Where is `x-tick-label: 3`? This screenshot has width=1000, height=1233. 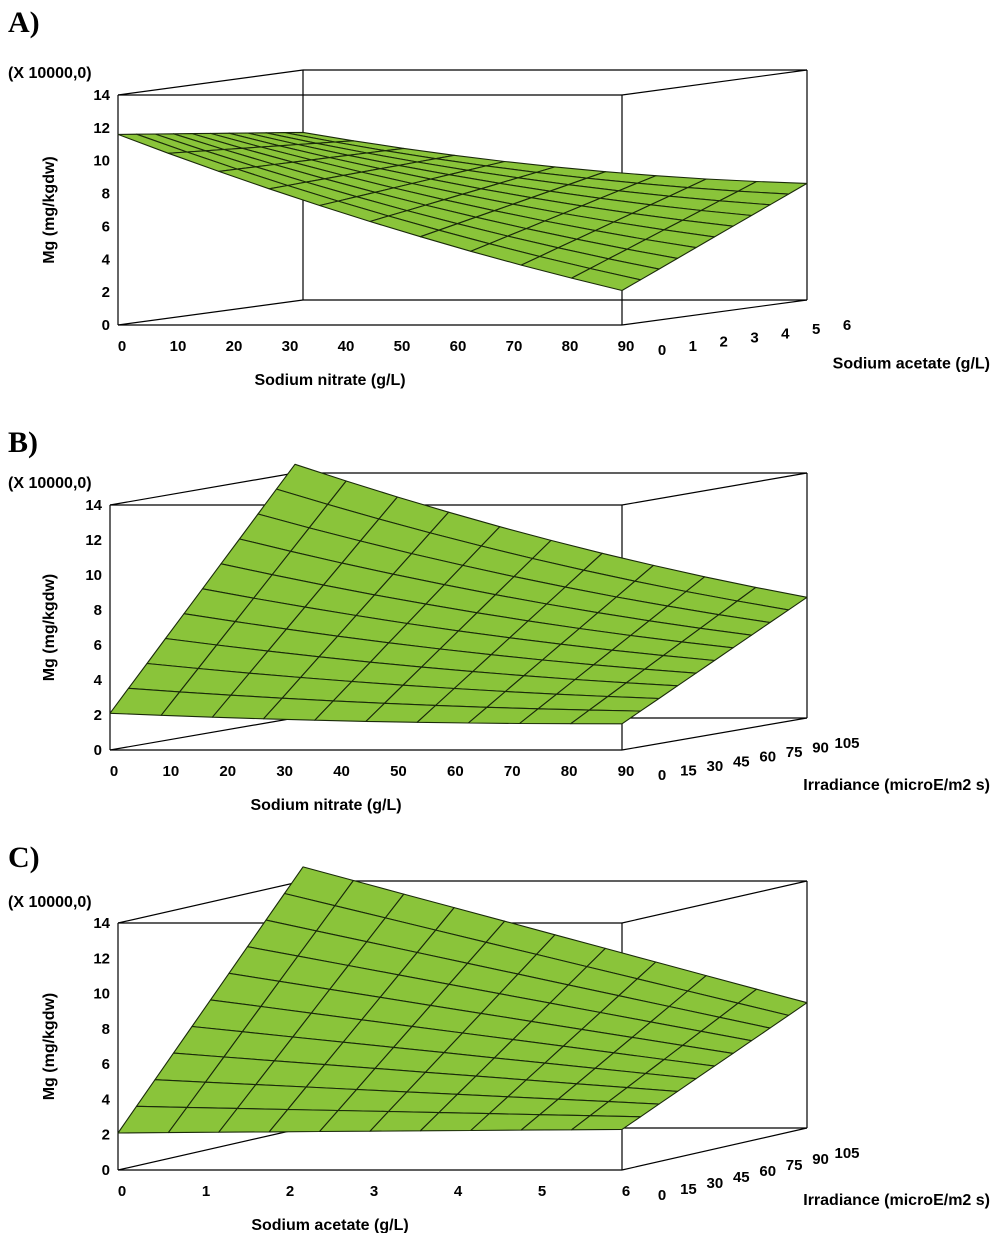
x-tick-label: 3 is located at coordinates (374, 1191).